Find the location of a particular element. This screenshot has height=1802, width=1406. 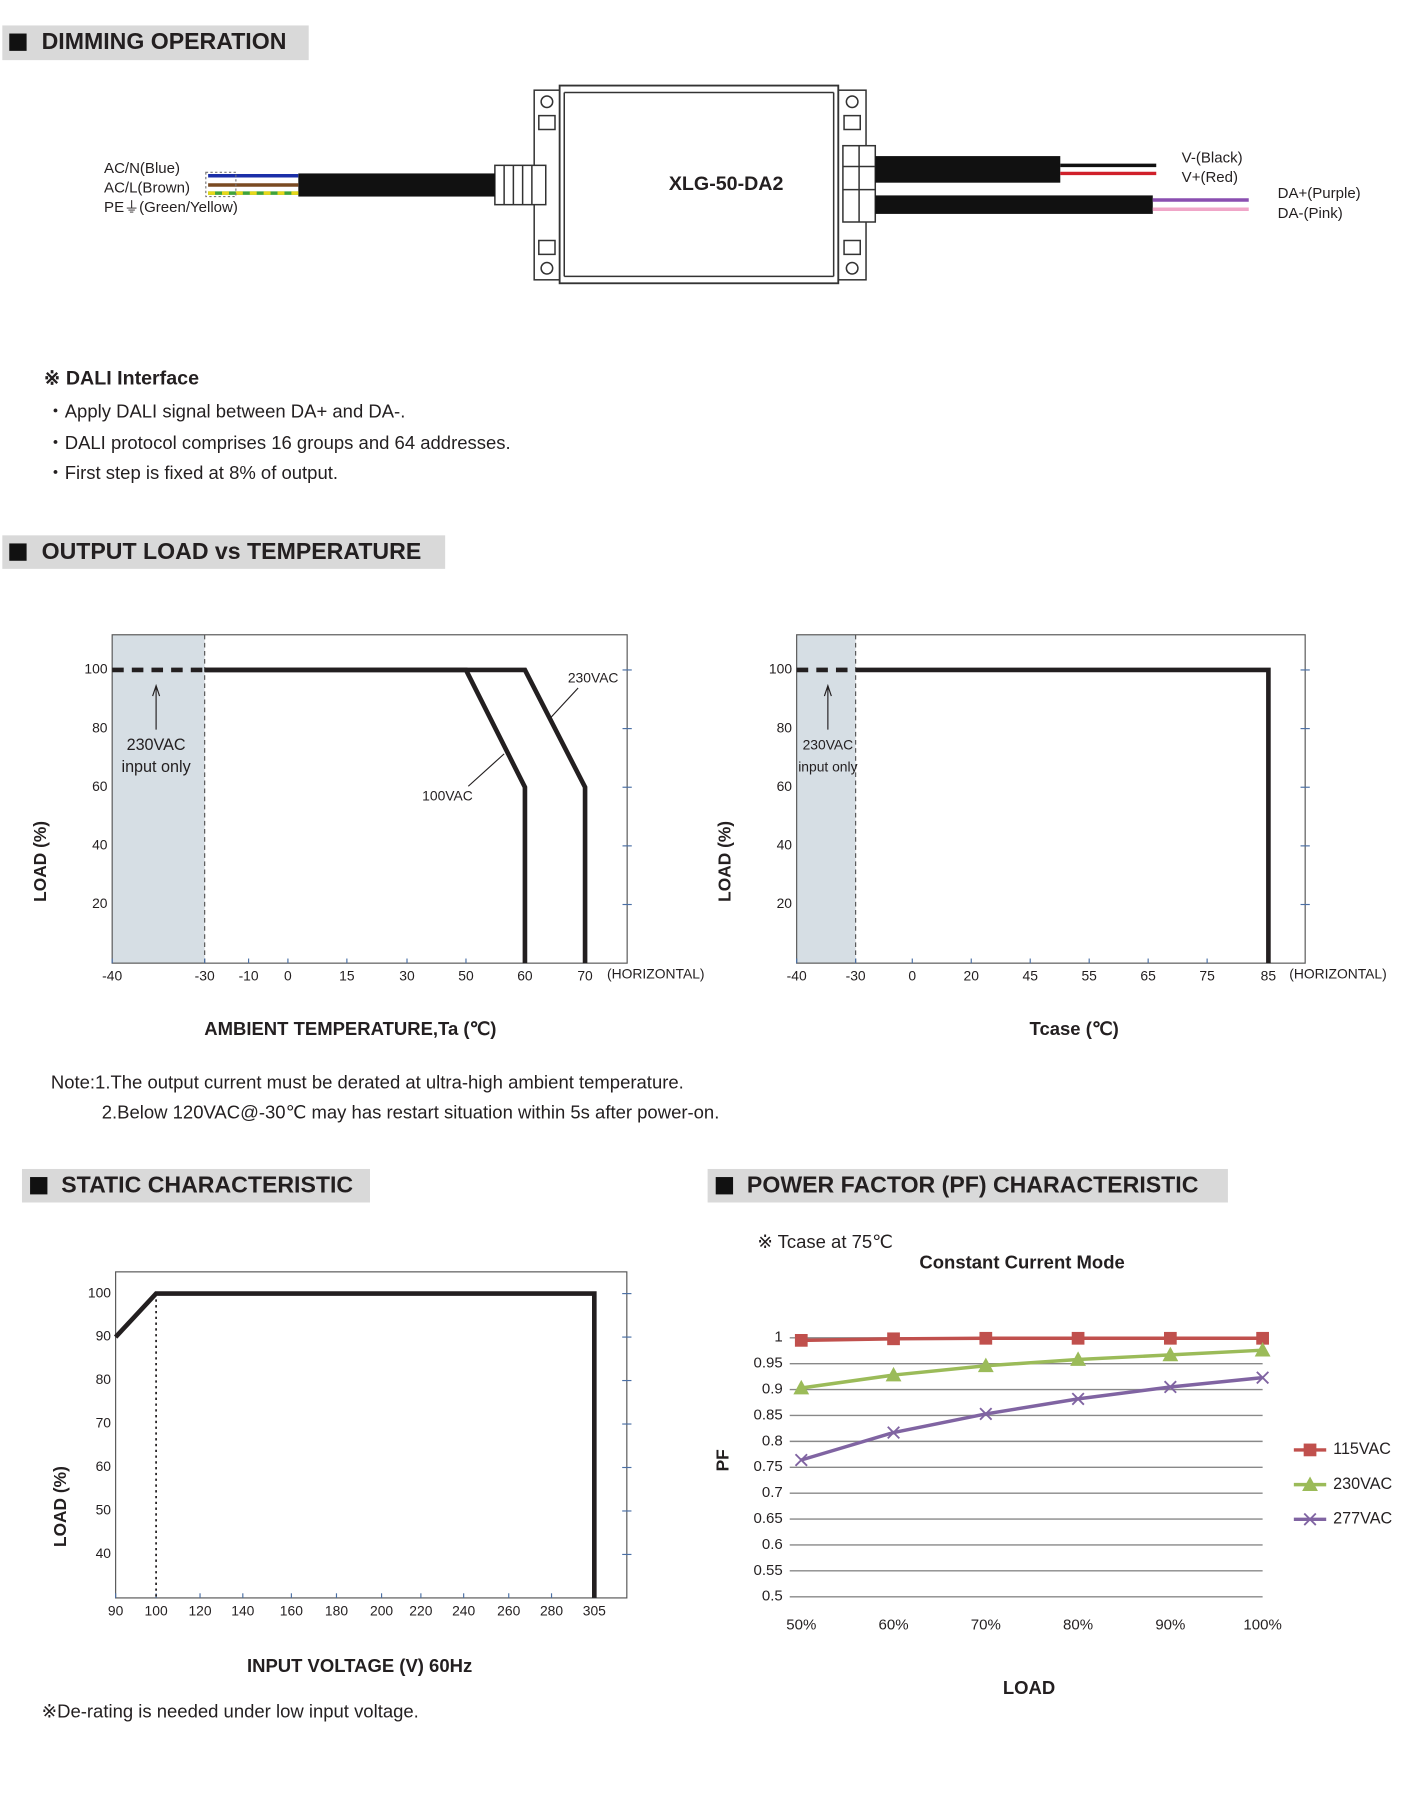

wire-label: AC/L(Brown) is located at coordinates (147, 187).